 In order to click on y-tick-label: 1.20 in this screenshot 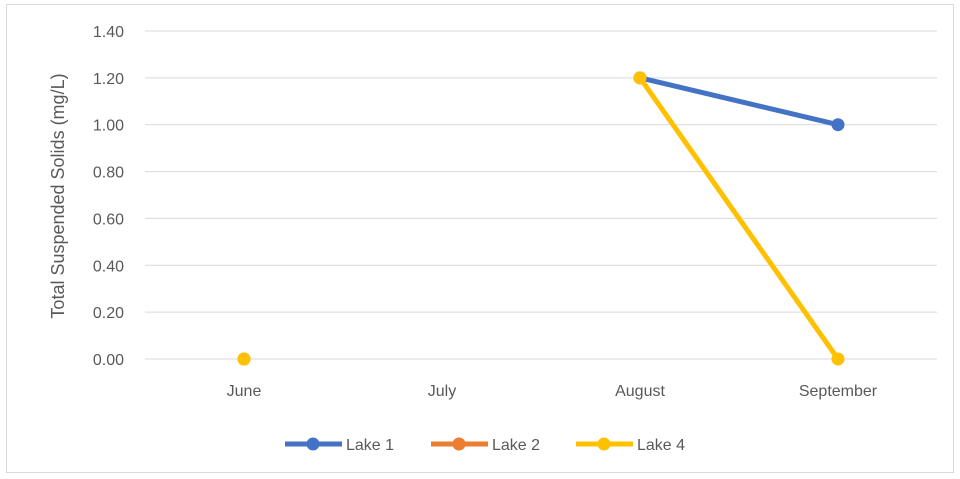, I will do `click(108, 79)`.